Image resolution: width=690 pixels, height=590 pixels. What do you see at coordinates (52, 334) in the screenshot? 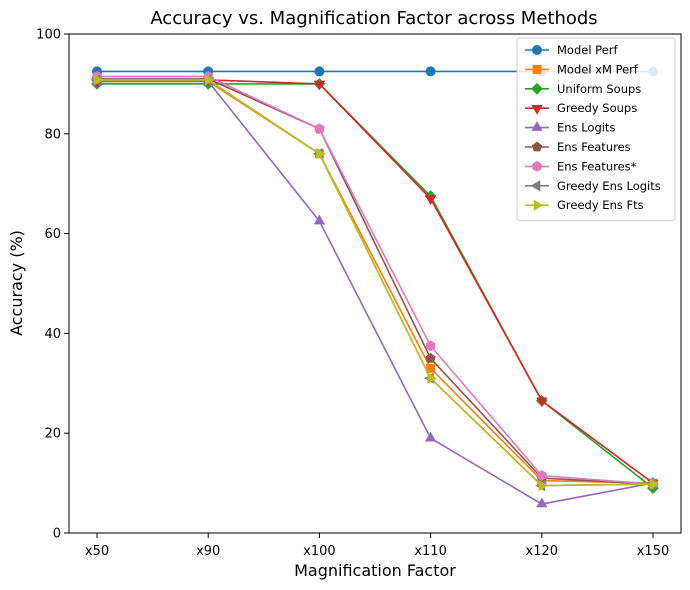
I see `y-tick-label: 40` at bounding box center [52, 334].